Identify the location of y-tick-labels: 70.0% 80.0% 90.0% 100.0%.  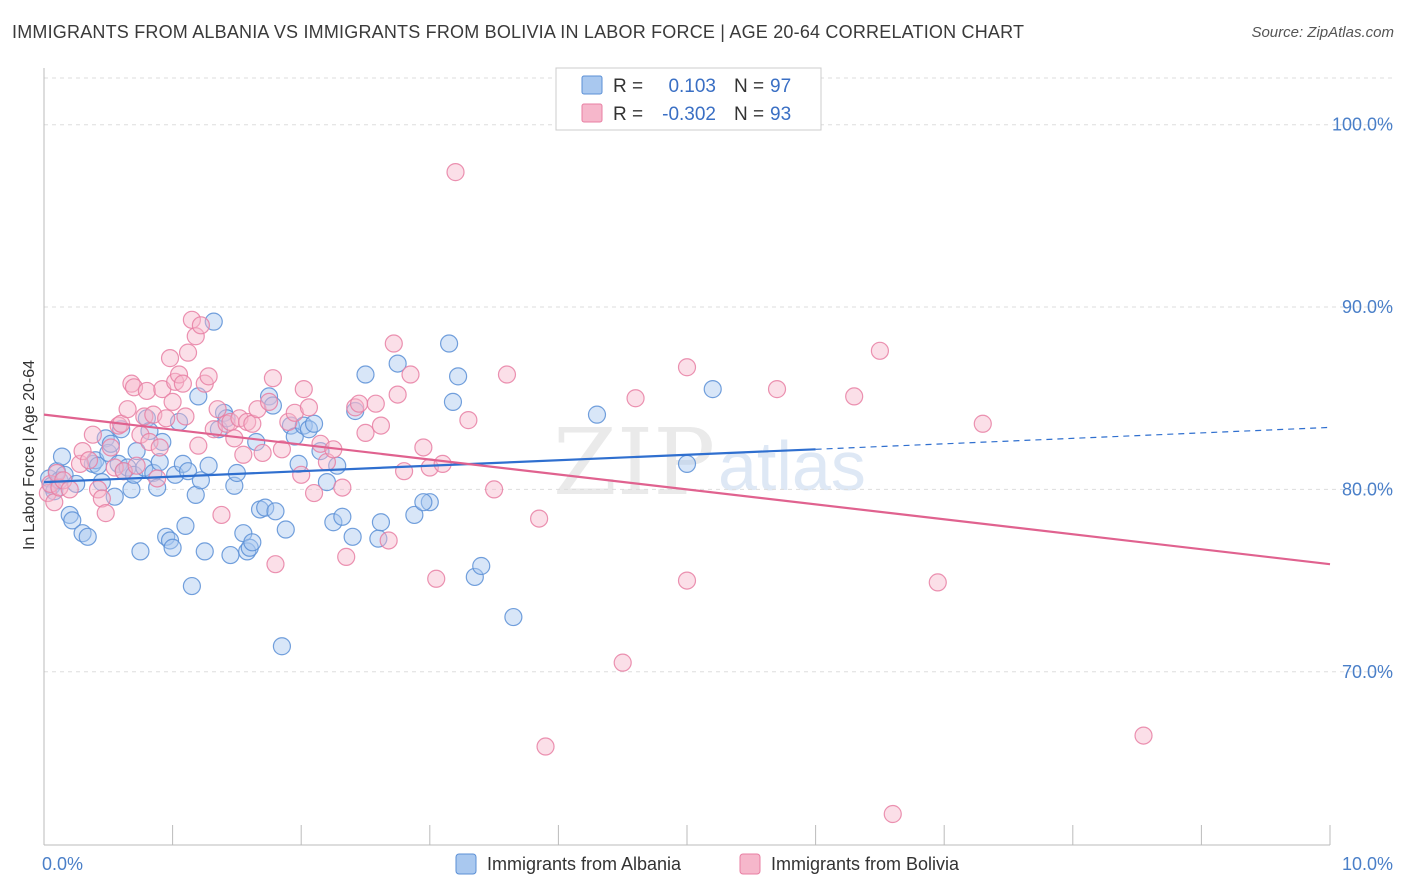
(1362, 398).